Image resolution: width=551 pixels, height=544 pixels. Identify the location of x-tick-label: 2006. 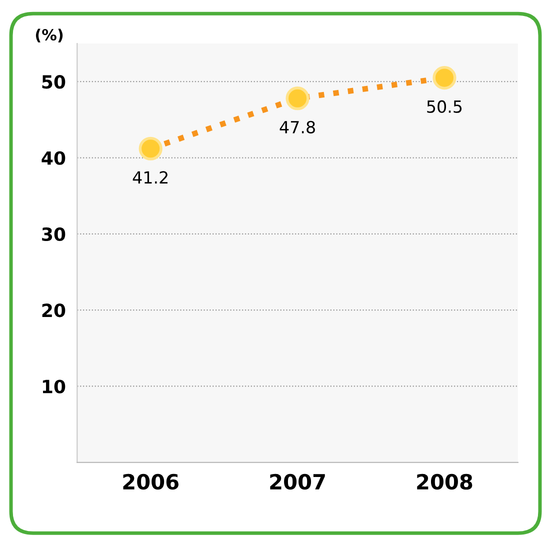
(150, 482).